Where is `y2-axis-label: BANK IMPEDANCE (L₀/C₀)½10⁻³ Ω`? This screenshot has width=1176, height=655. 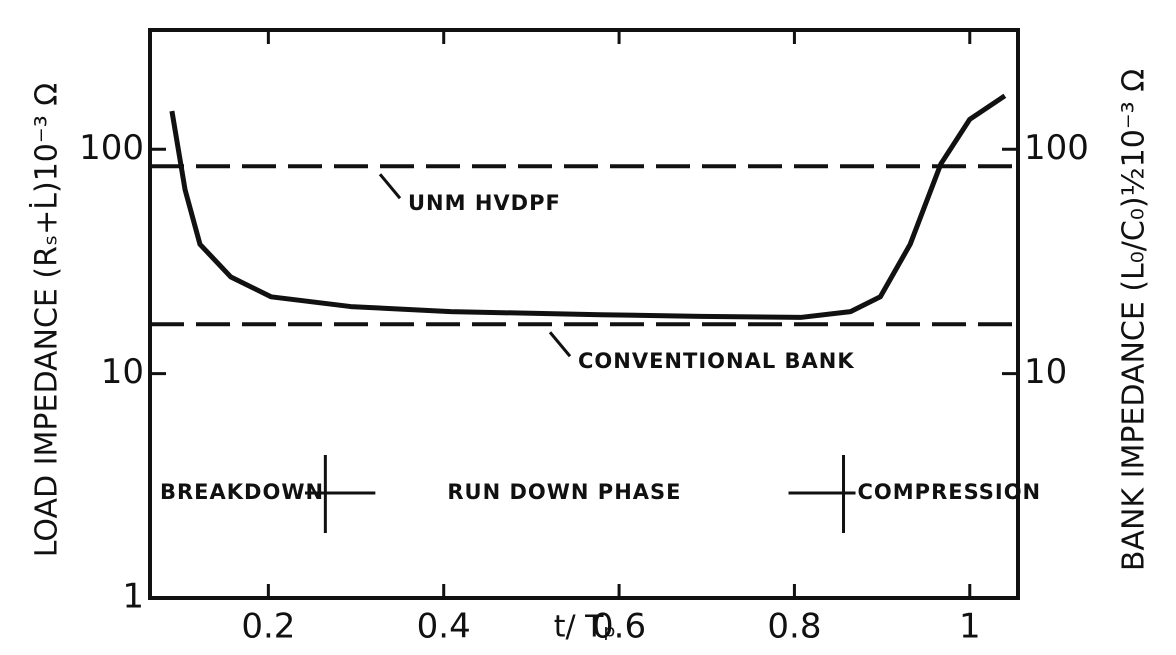 y2-axis-label: BANK IMPEDANCE (L₀/C₀)½10⁻³ Ω is located at coordinates (1134, 320).